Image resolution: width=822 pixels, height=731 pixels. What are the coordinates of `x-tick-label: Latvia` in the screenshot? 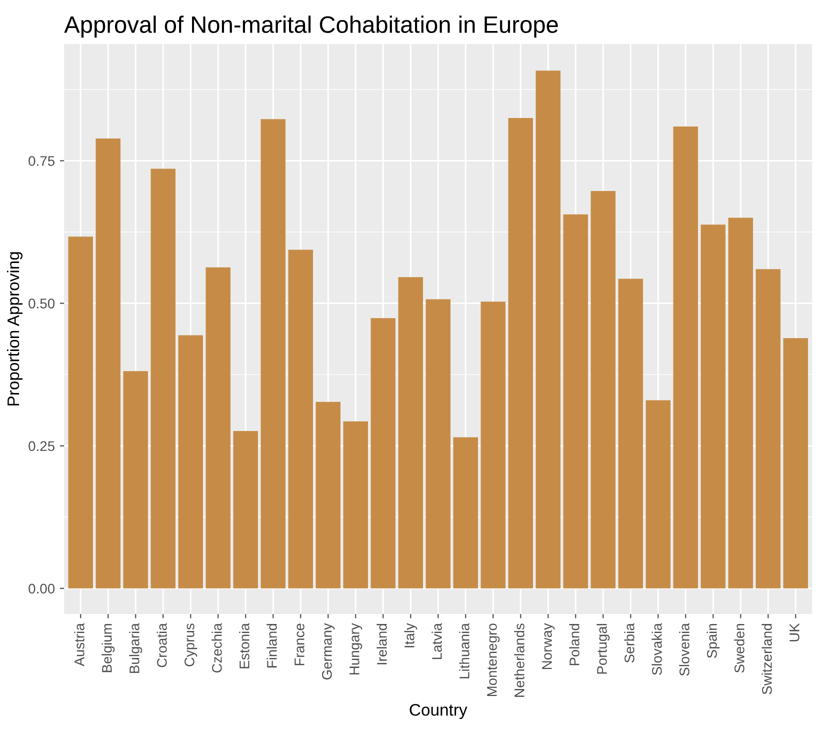 It's located at (437, 641).